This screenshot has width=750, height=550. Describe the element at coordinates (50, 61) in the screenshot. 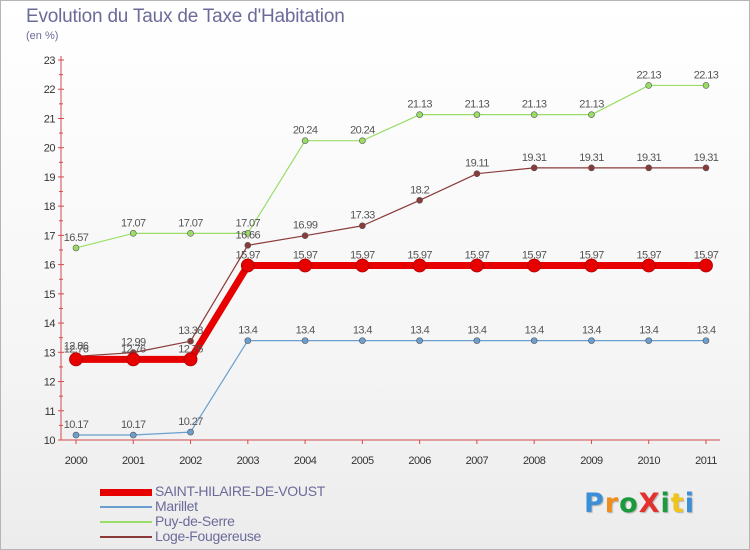

I see `y-tick-label: 23` at that location.